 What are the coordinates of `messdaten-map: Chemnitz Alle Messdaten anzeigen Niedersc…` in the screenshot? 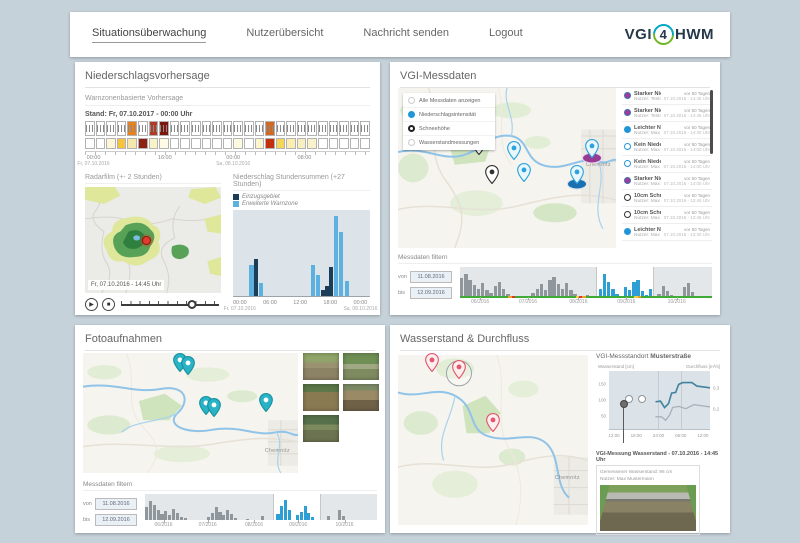 It's located at (507, 168).